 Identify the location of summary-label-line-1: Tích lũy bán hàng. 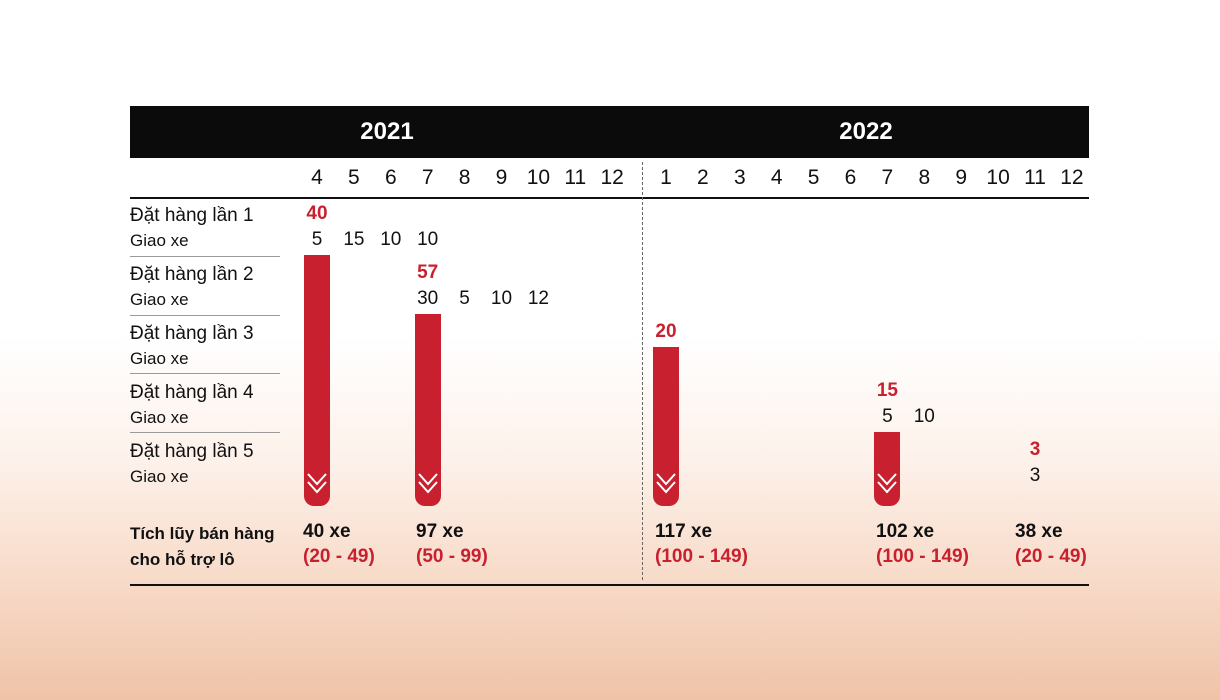
(202, 533).